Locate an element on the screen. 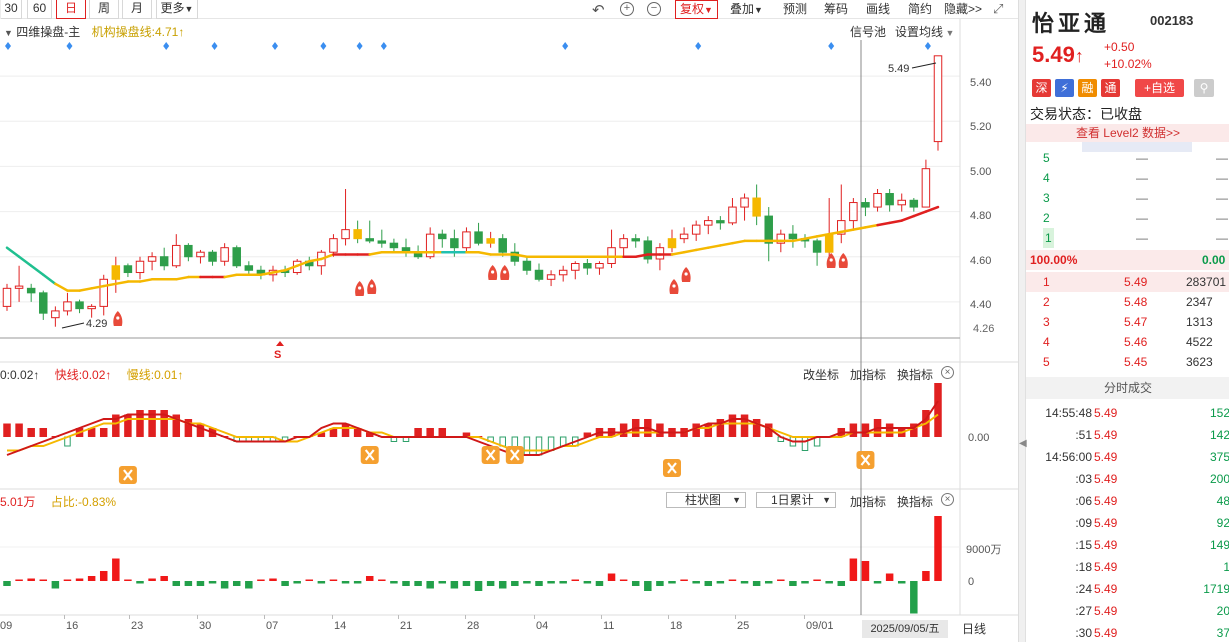 The width and height of the screenshot is (1229, 642). main-indicator-name: 四维操盘-主 is located at coordinates (48, 32).